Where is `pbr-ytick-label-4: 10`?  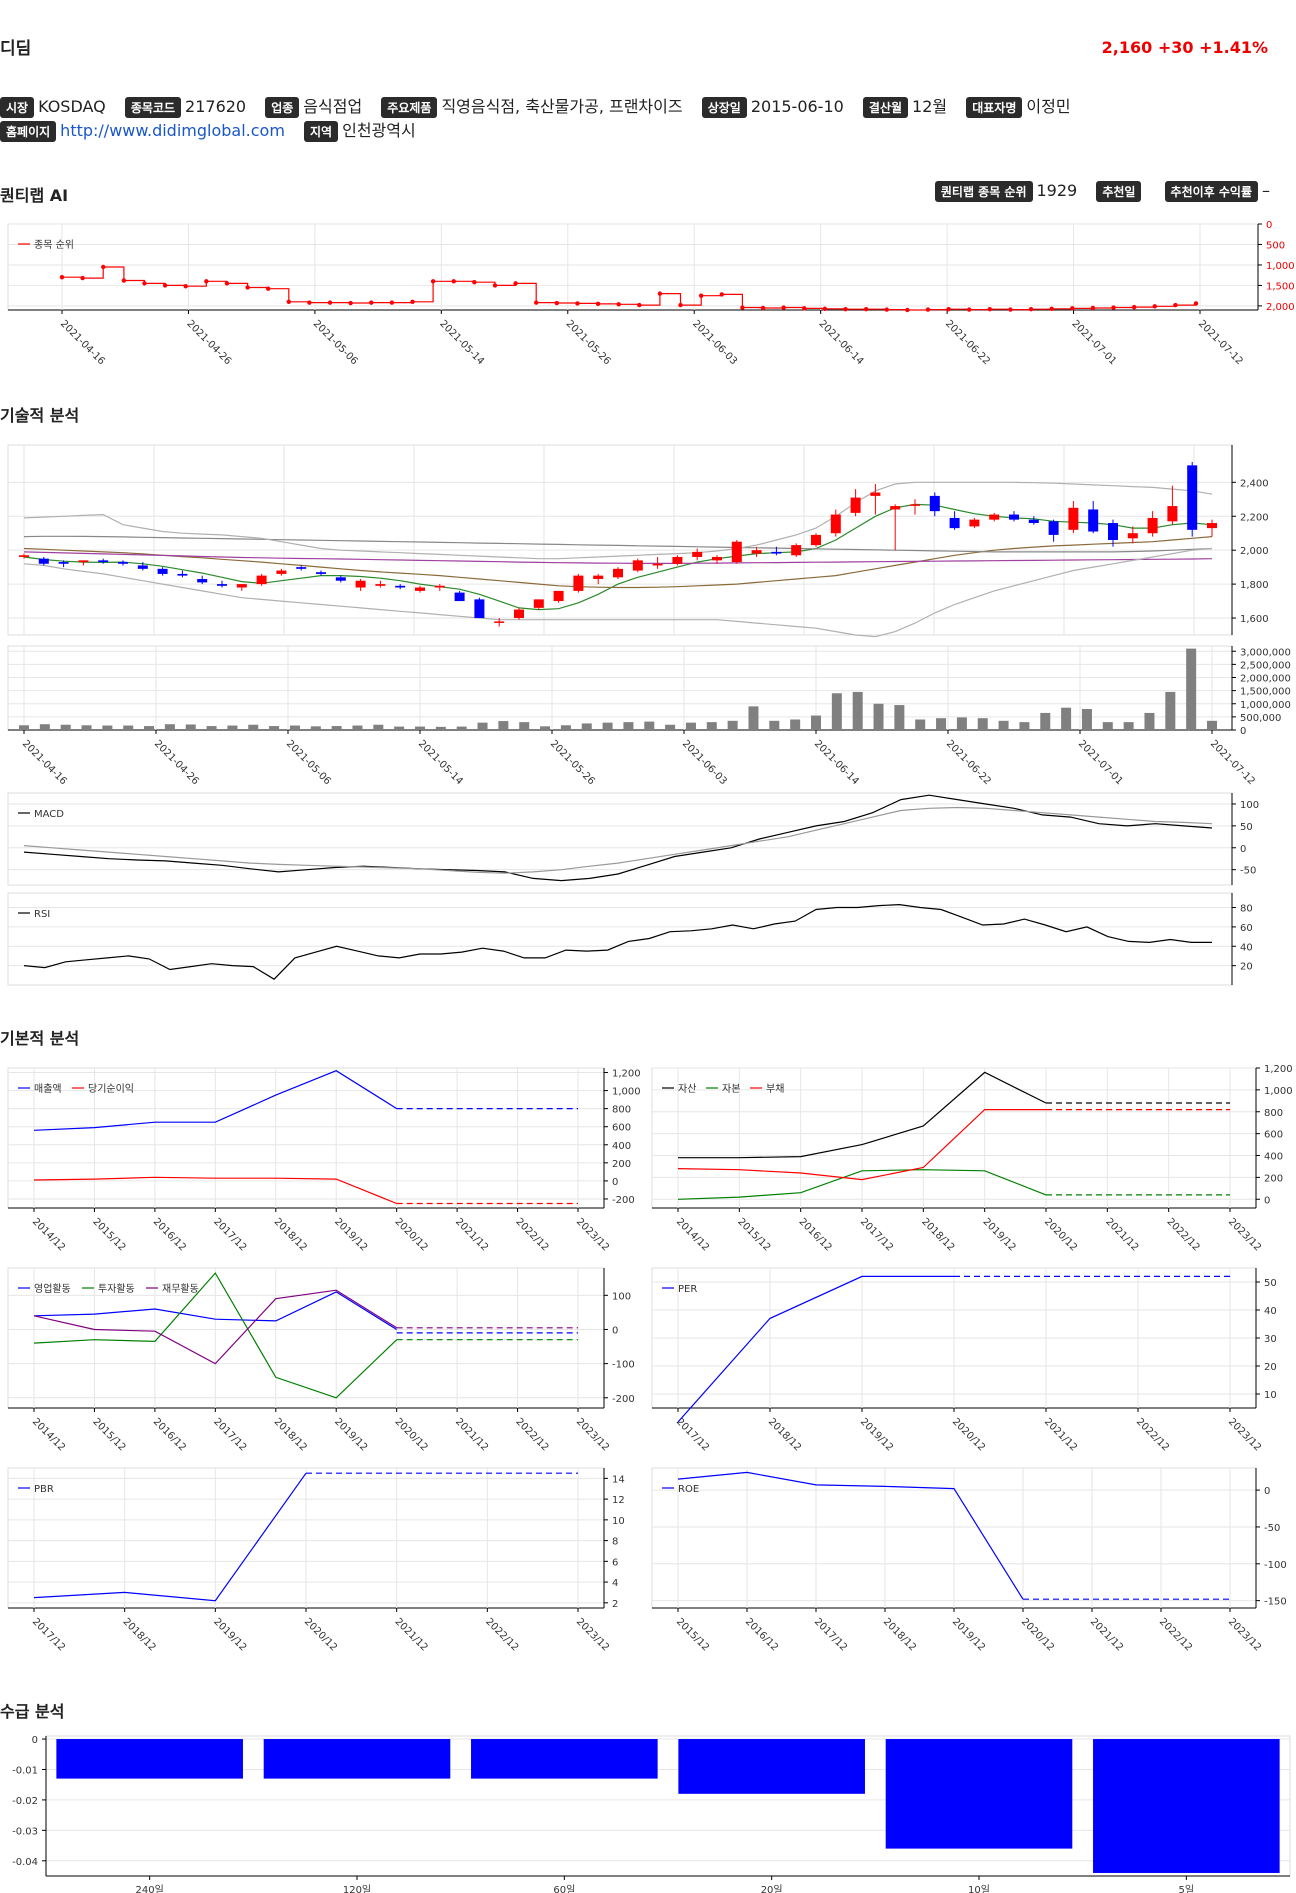
pbr-ytick-label-4: 10 is located at coordinates (618, 1521).